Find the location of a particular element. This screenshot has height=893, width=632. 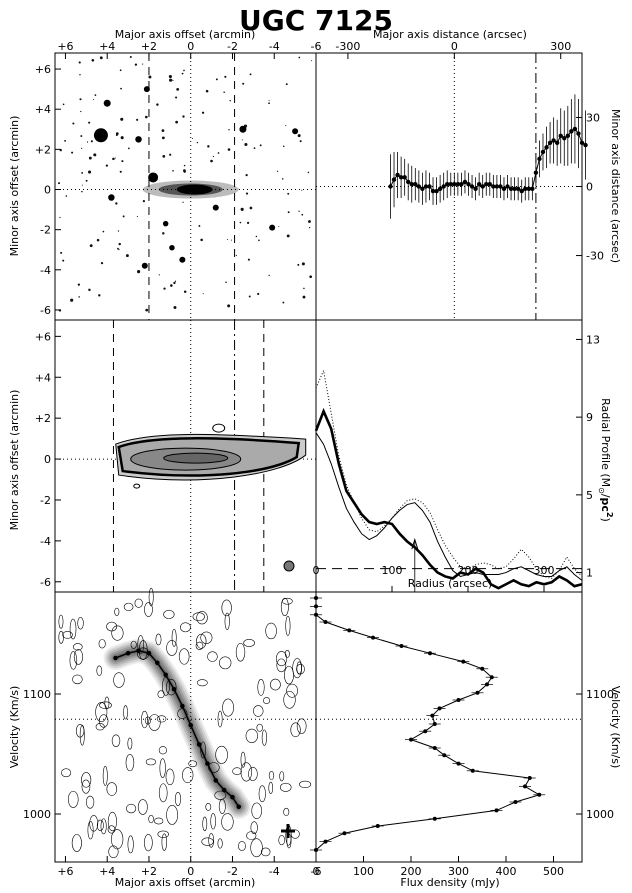

x-tick-label: +2 is located at coordinates (149, 871).